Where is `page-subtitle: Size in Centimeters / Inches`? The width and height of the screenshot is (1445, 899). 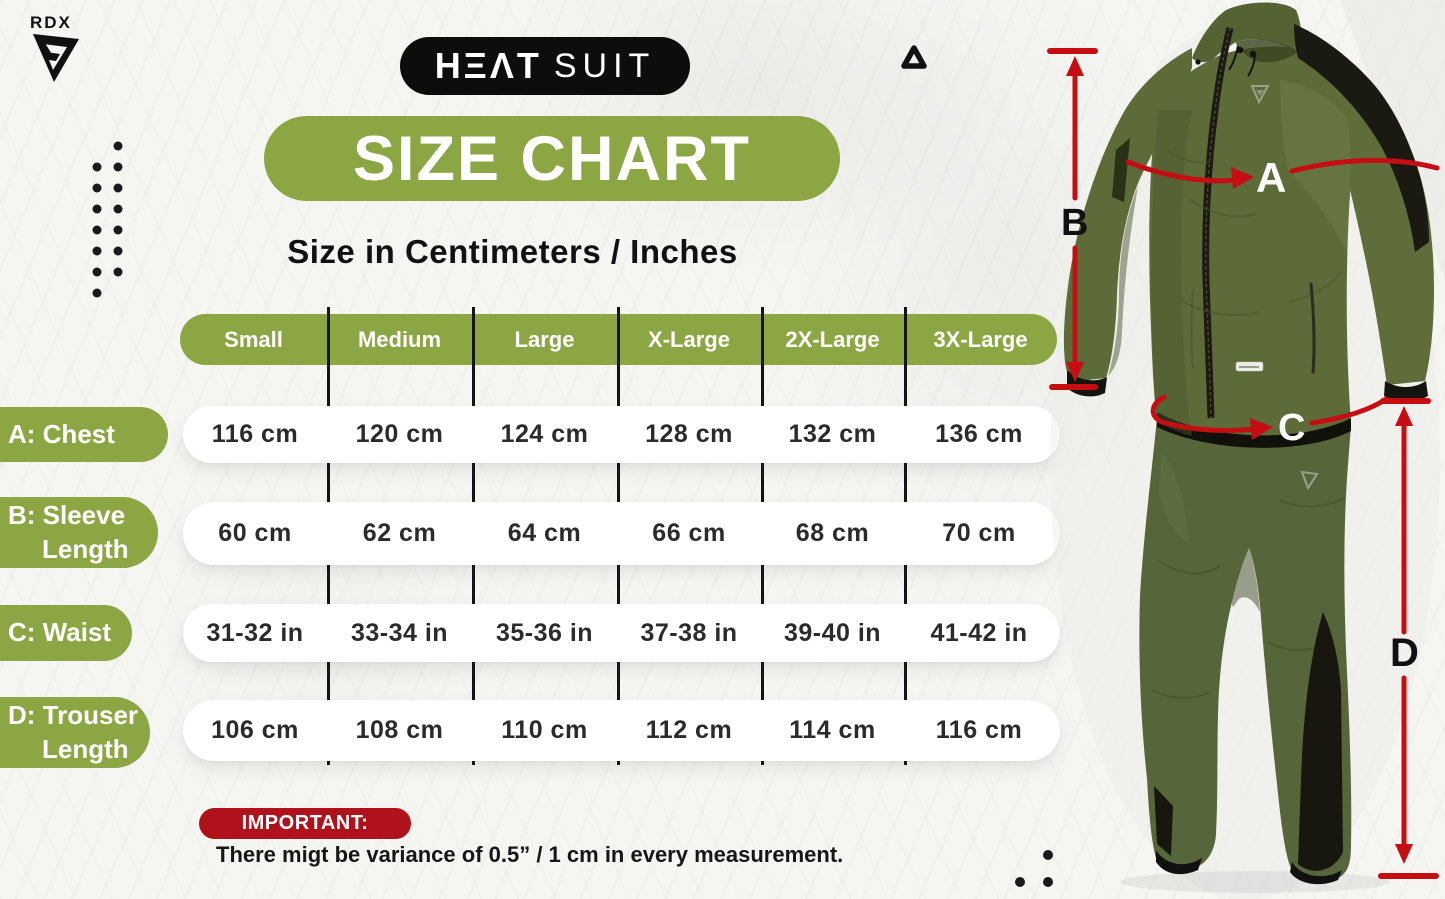 page-subtitle: Size in Centimeters / Inches is located at coordinates (512, 251).